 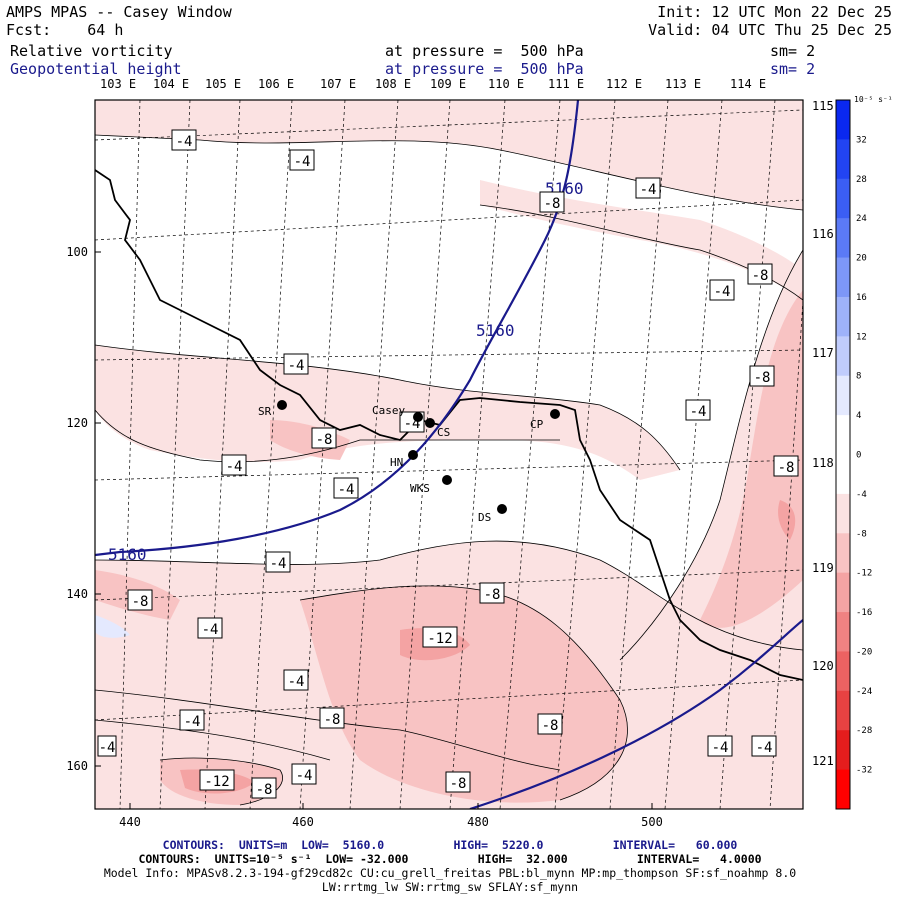 What do you see at coordinates (413, 455) in the screenshot?
I see `station-marker-hn` at bounding box center [413, 455].